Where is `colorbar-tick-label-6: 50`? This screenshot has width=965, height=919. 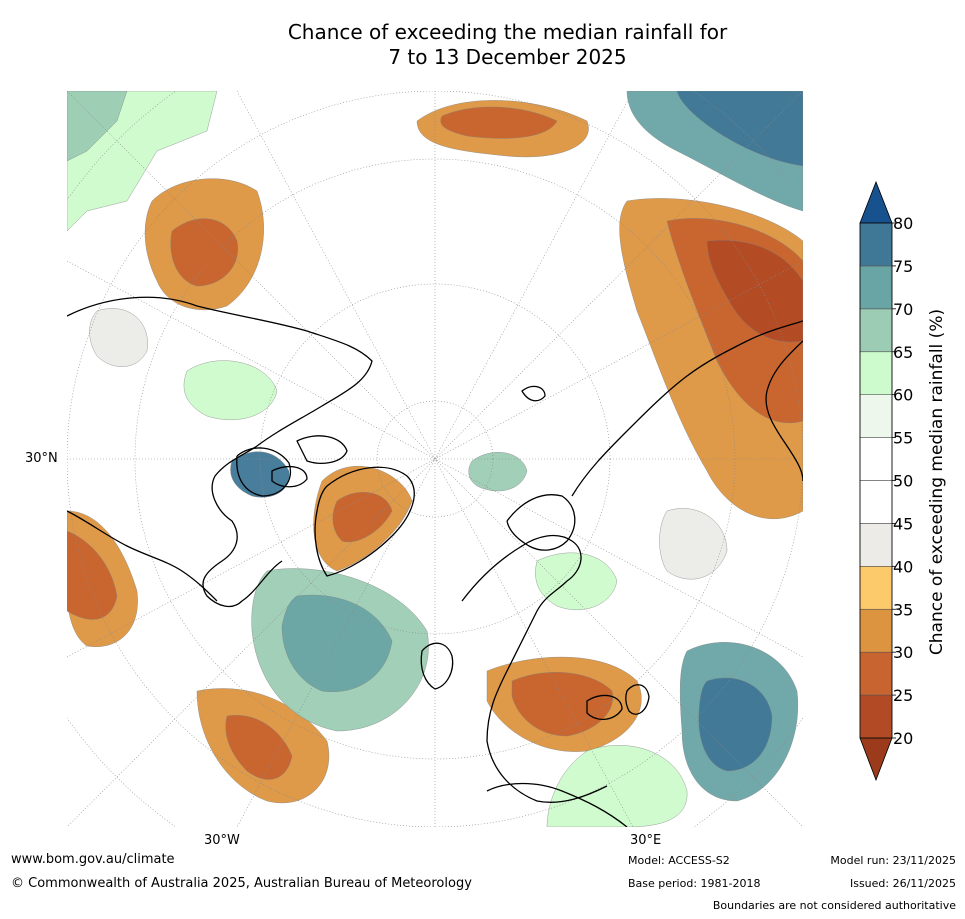
colorbar-tick-label-6: 50 is located at coordinates (903, 481).